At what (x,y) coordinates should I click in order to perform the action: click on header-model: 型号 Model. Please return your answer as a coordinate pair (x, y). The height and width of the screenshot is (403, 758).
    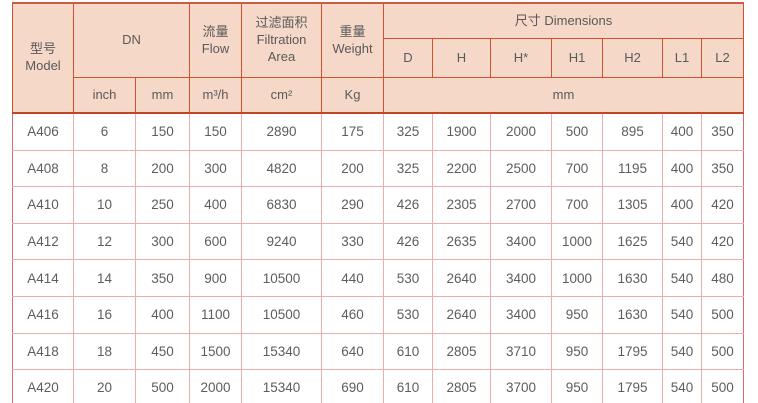
    Looking at the image, I should click on (43, 58).